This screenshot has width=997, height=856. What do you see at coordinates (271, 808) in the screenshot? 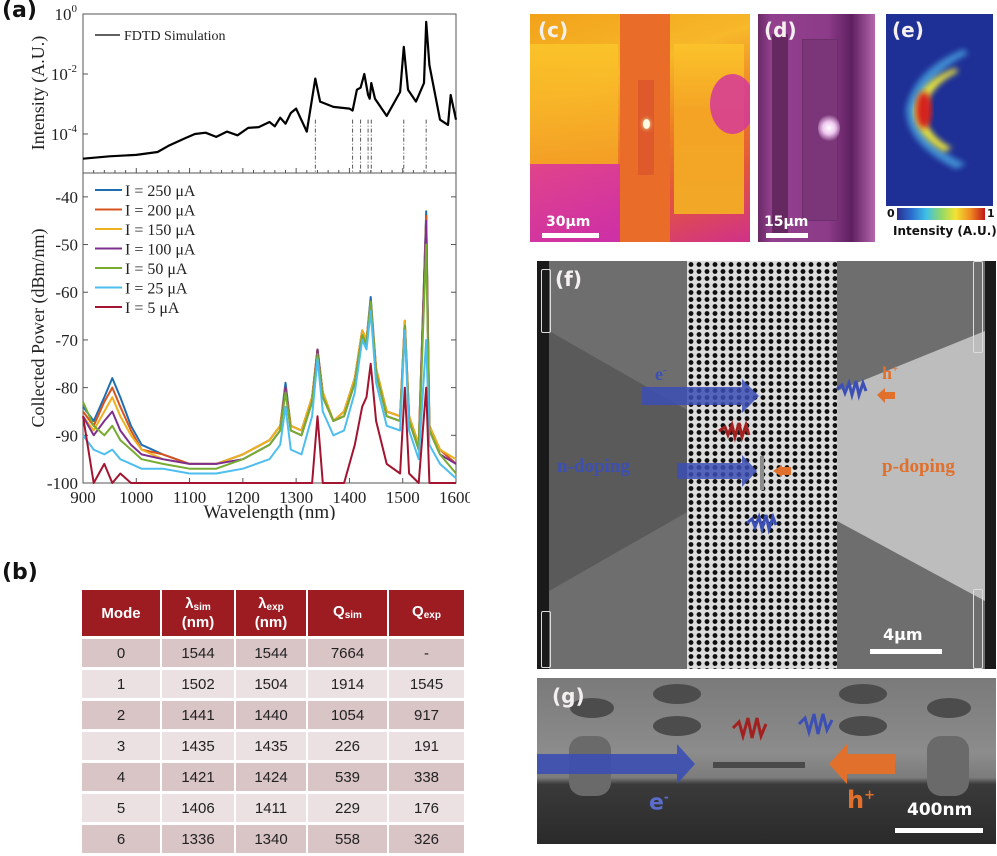
I see `table-cell: 1411` at bounding box center [271, 808].